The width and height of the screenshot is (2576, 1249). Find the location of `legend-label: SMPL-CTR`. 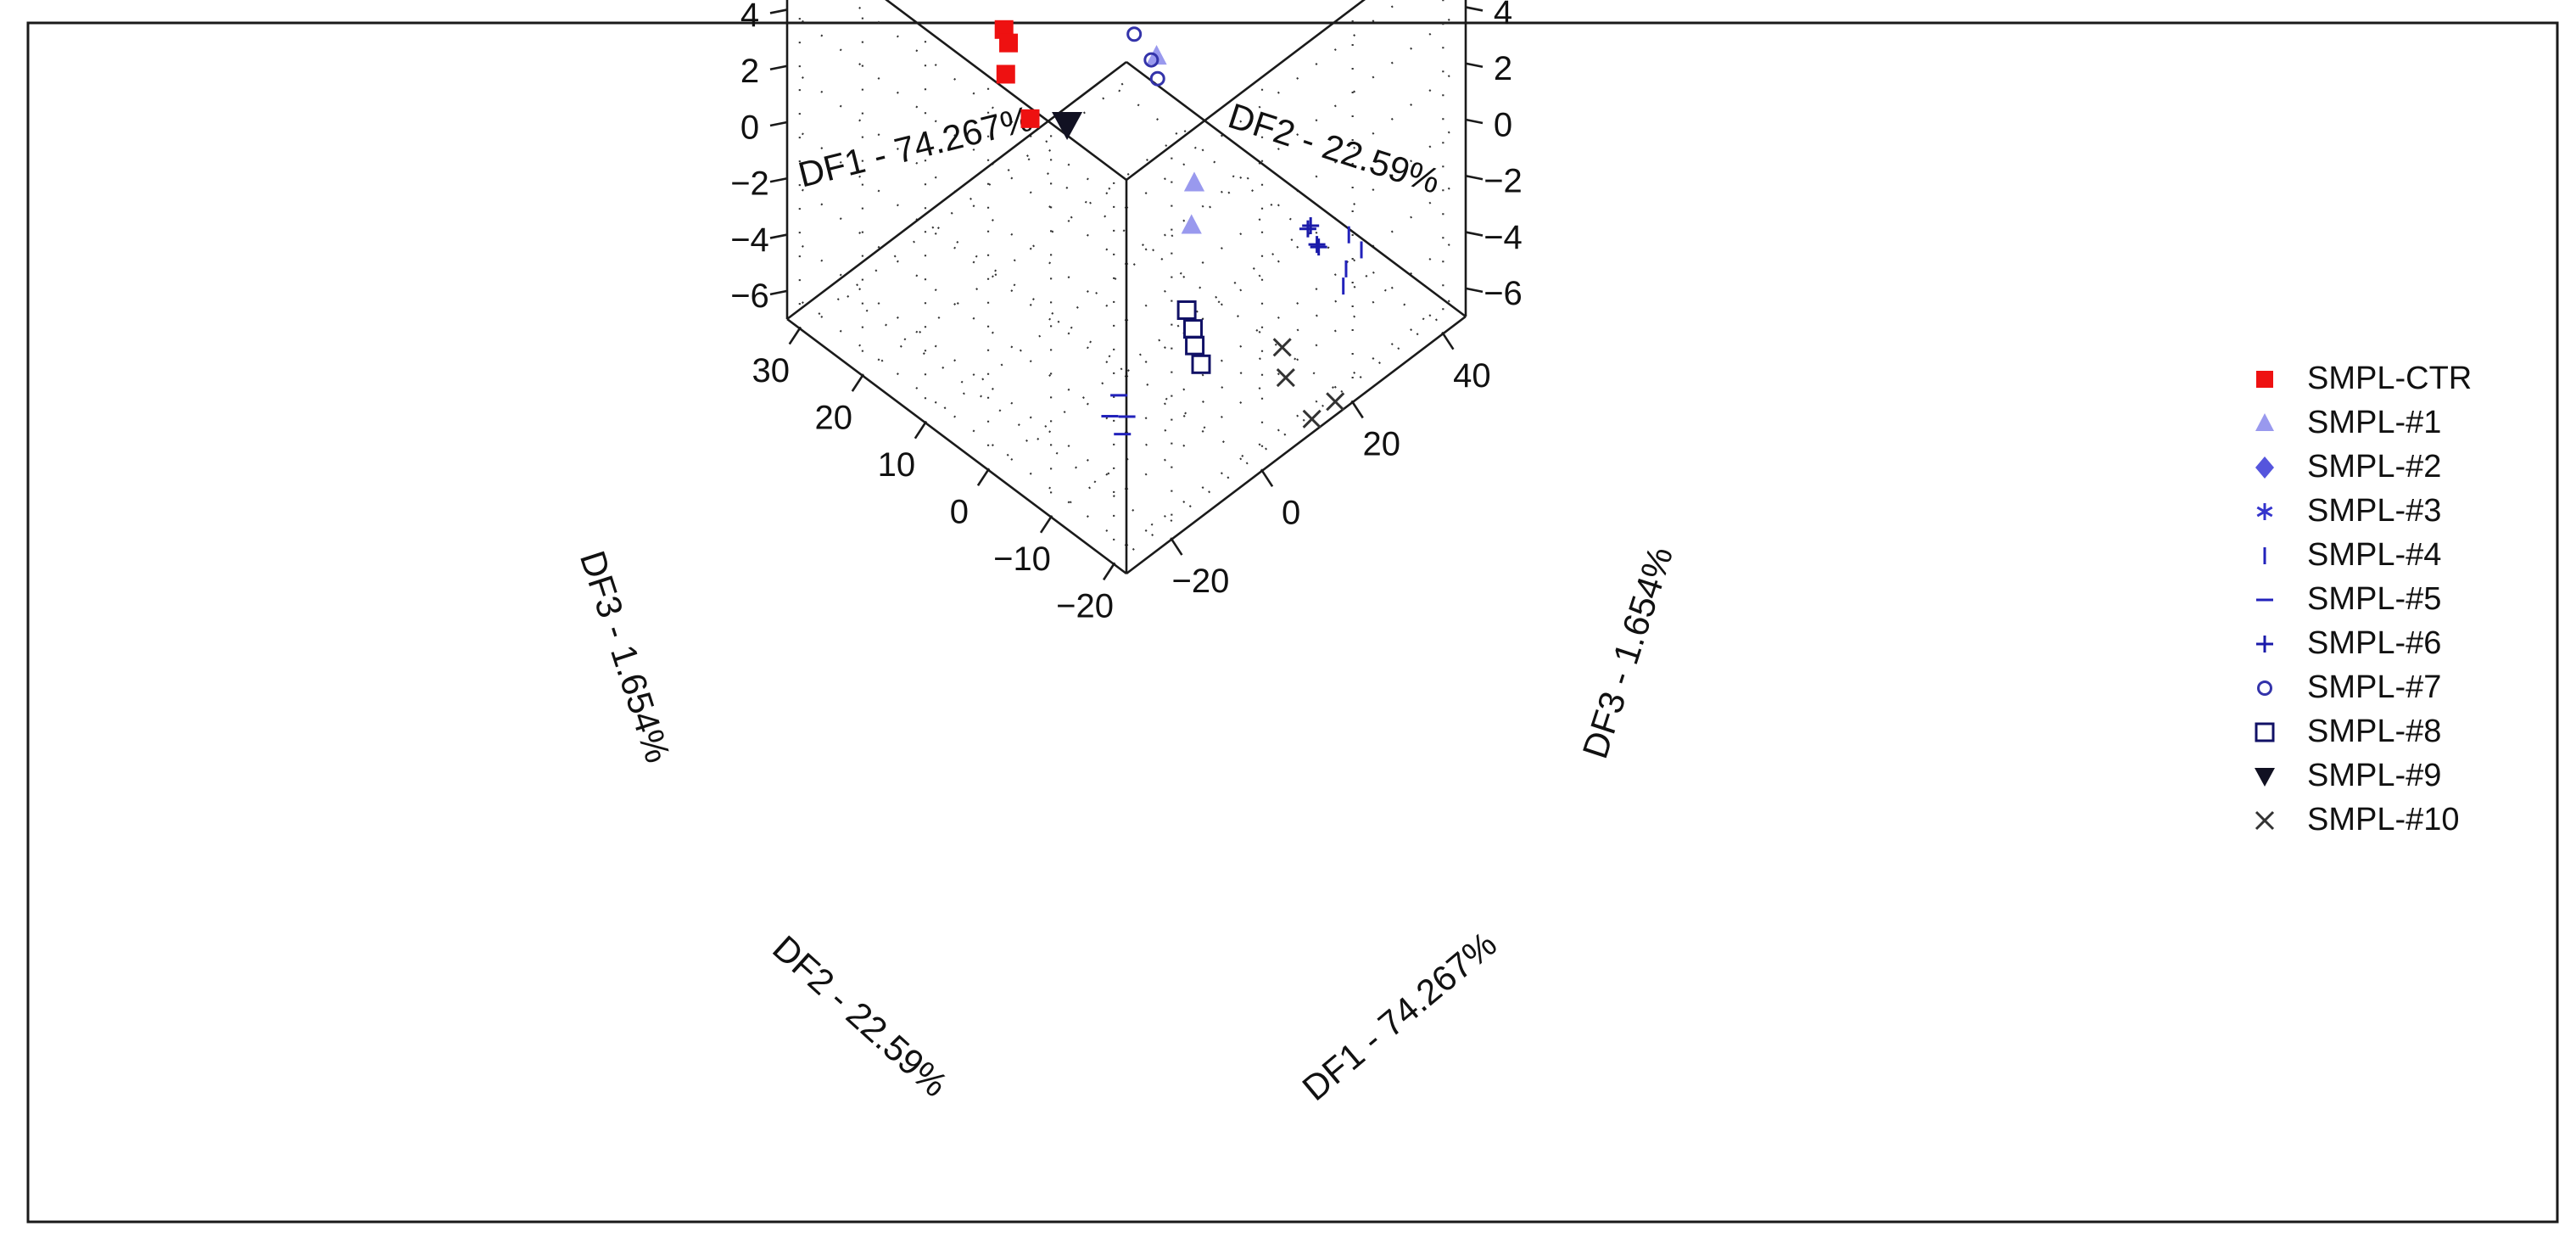

legend-label: SMPL-CTR is located at coordinates (2389, 378).